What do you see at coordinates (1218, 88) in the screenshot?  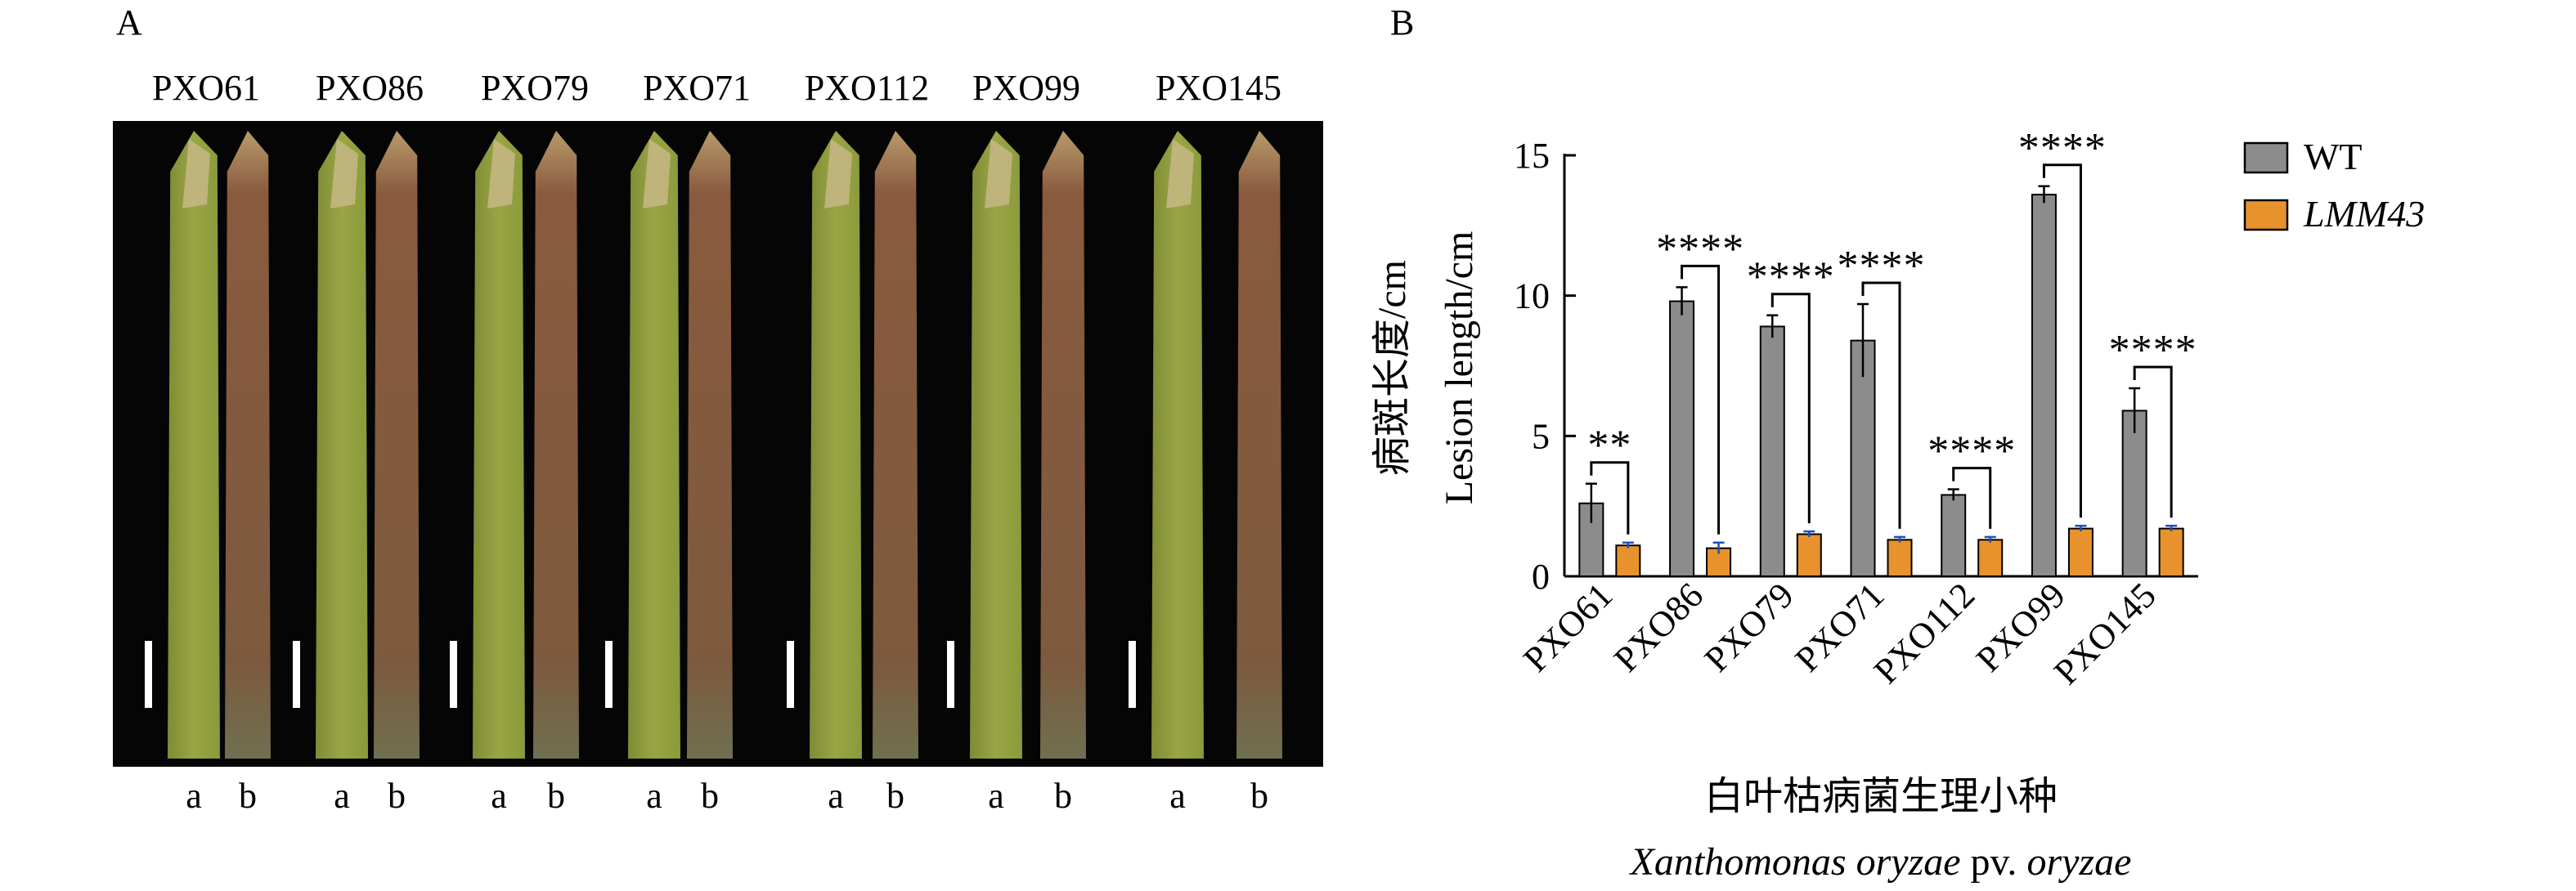 I see `isolate-label: PXO145` at bounding box center [1218, 88].